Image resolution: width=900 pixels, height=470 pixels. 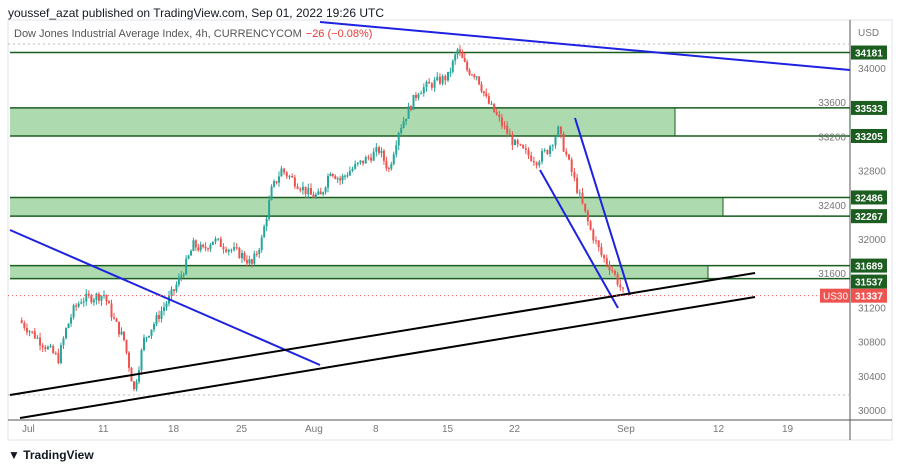 What do you see at coordinates (868, 33) in the screenshot?
I see `currency-label: USD` at bounding box center [868, 33].